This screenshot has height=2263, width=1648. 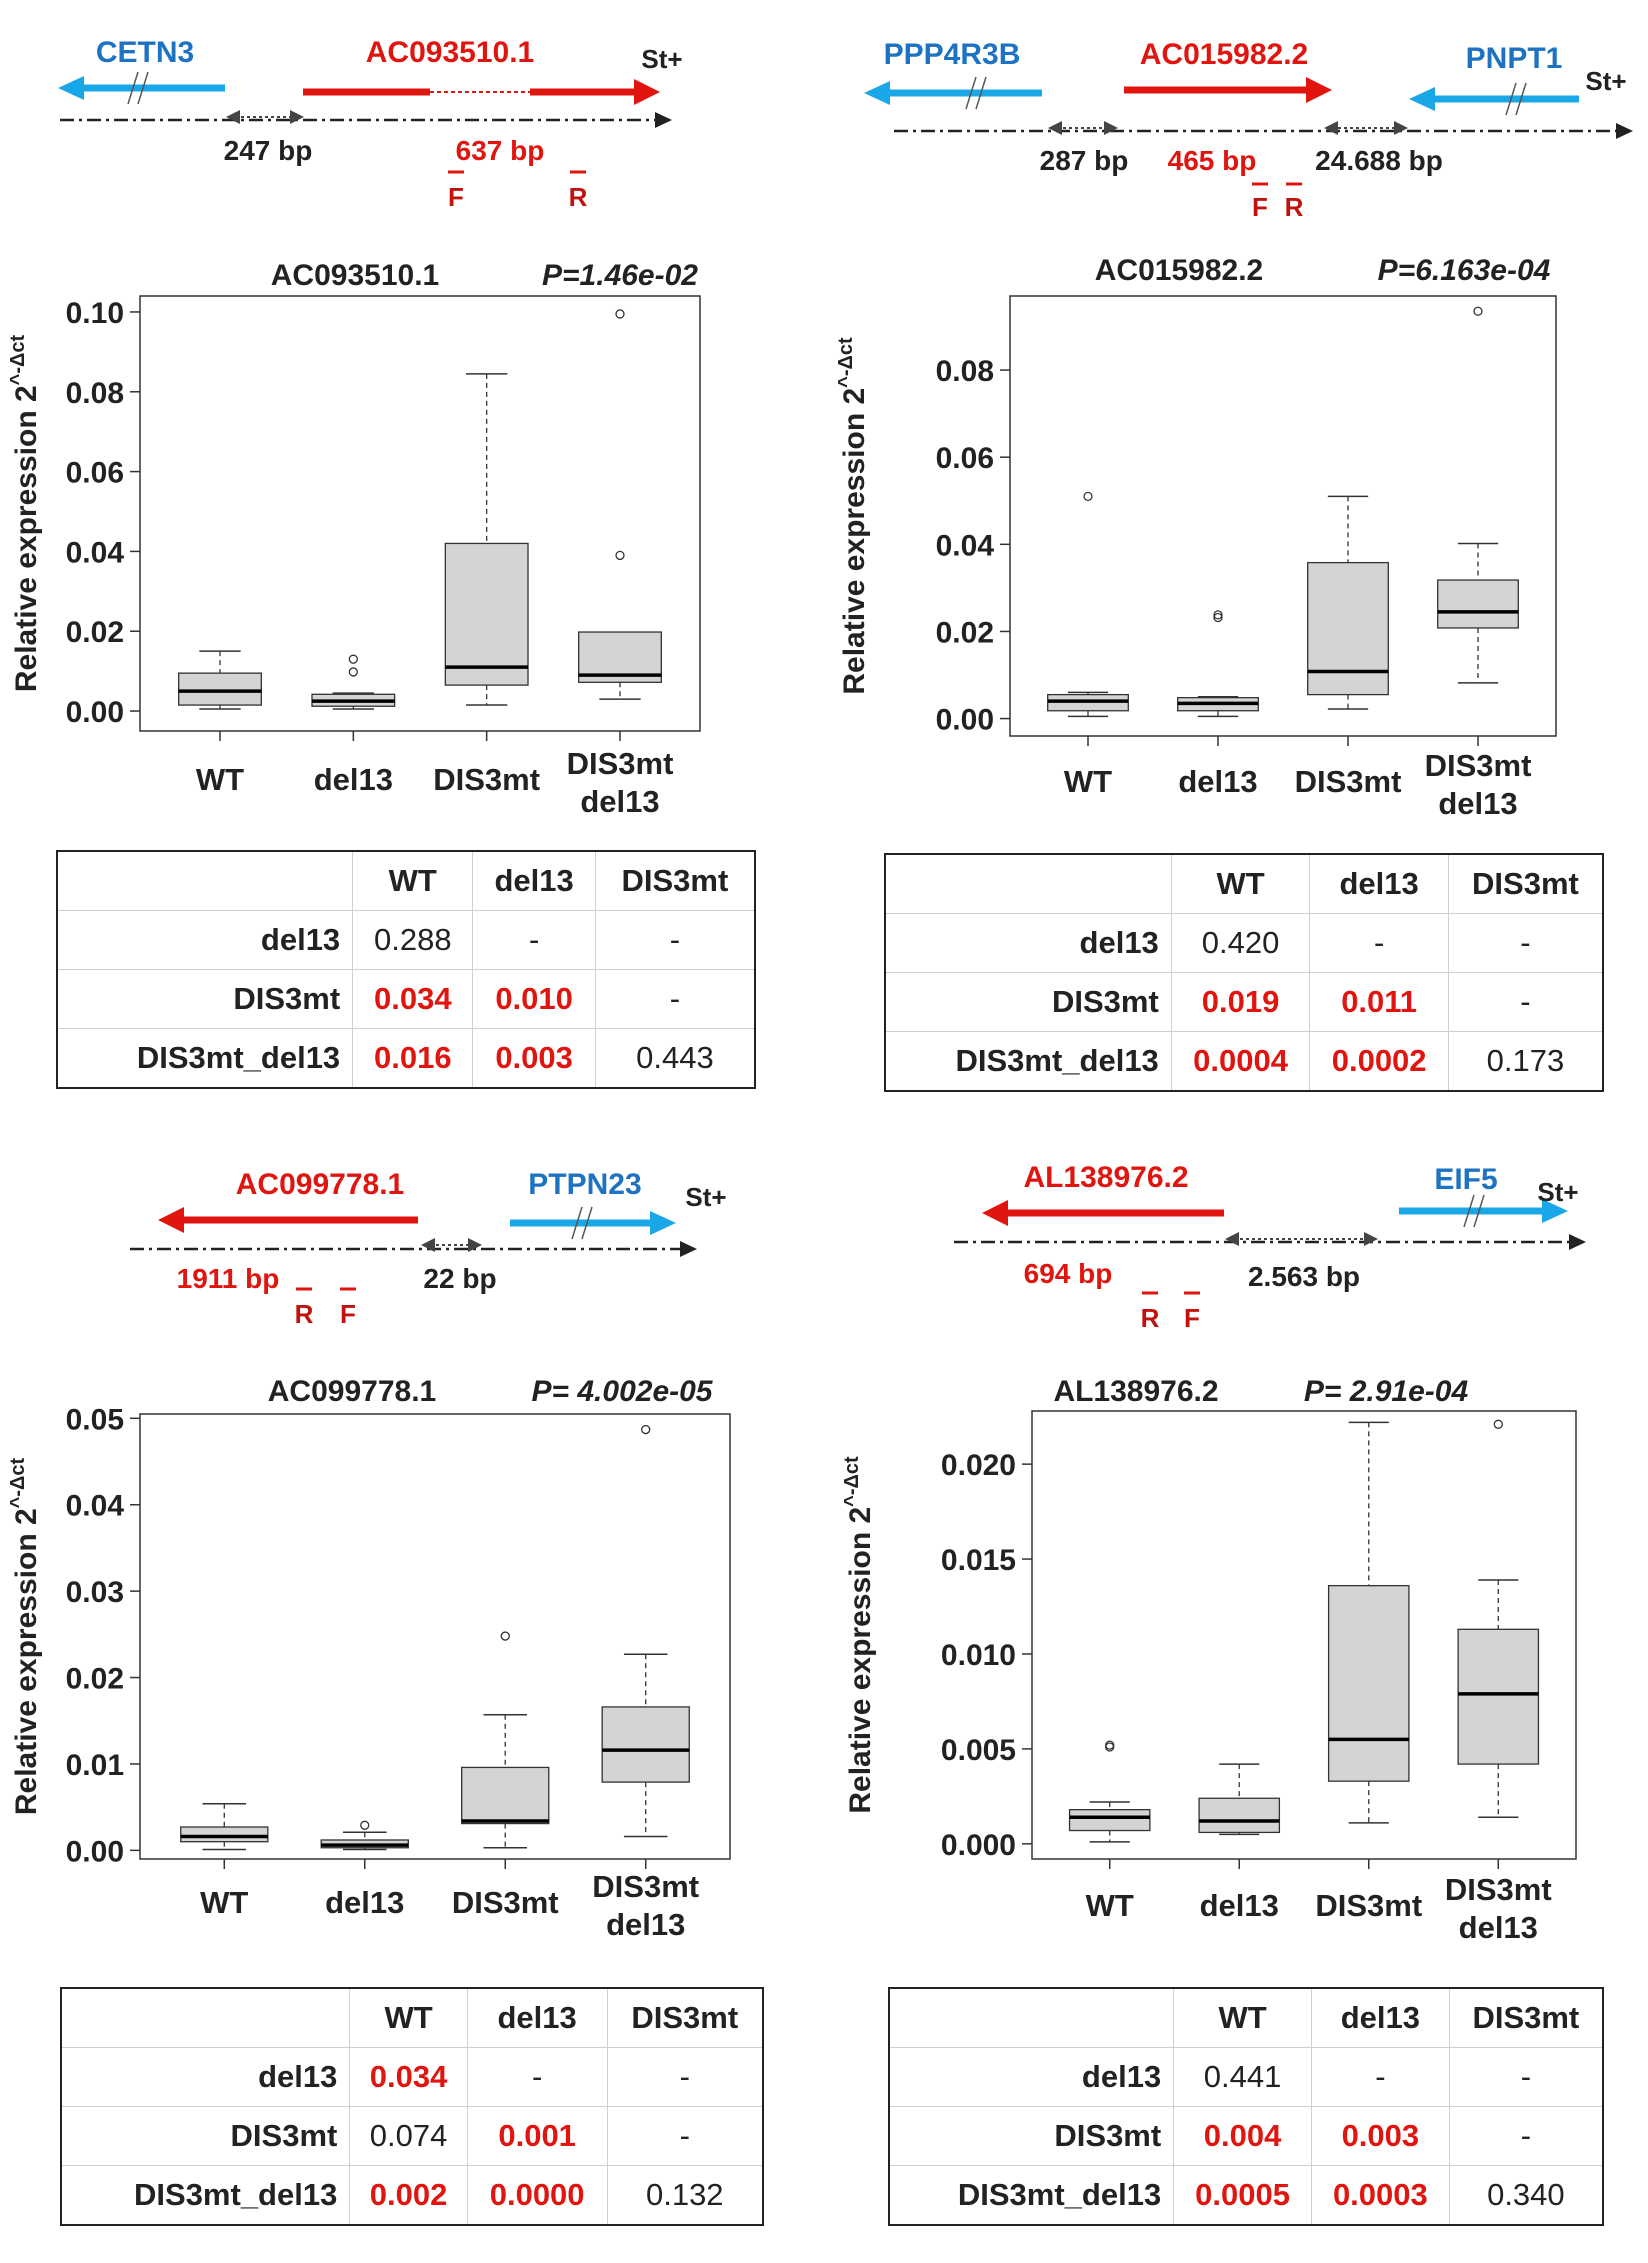 What do you see at coordinates (674, 1058) in the screenshot?
I see `table-cell: 0.443` at bounding box center [674, 1058].